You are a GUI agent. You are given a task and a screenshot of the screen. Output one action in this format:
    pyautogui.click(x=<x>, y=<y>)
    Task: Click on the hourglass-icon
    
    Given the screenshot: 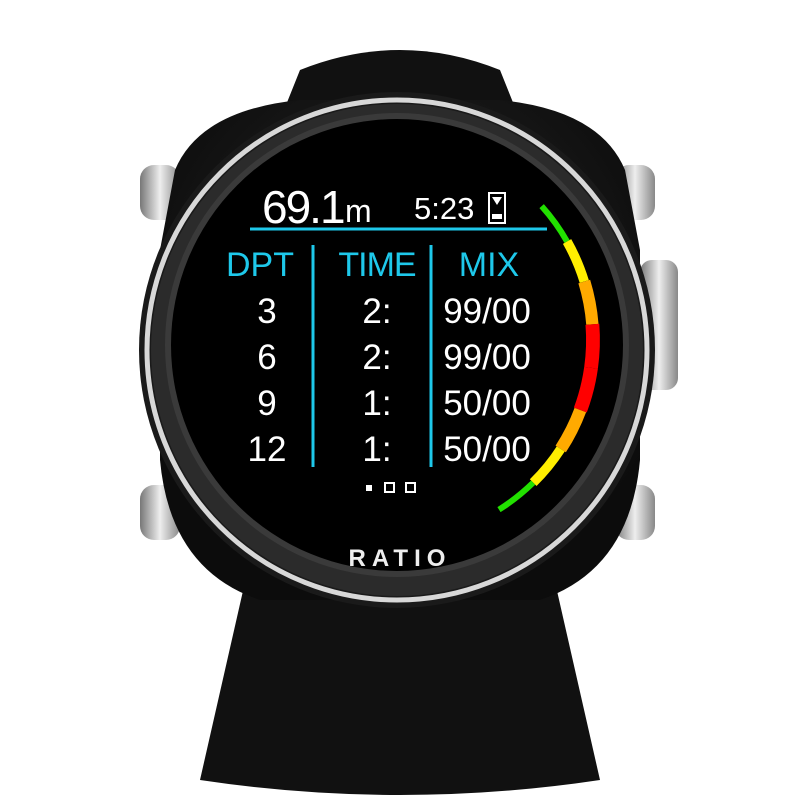 What is the action you would take?
    pyautogui.click(x=497, y=208)
    